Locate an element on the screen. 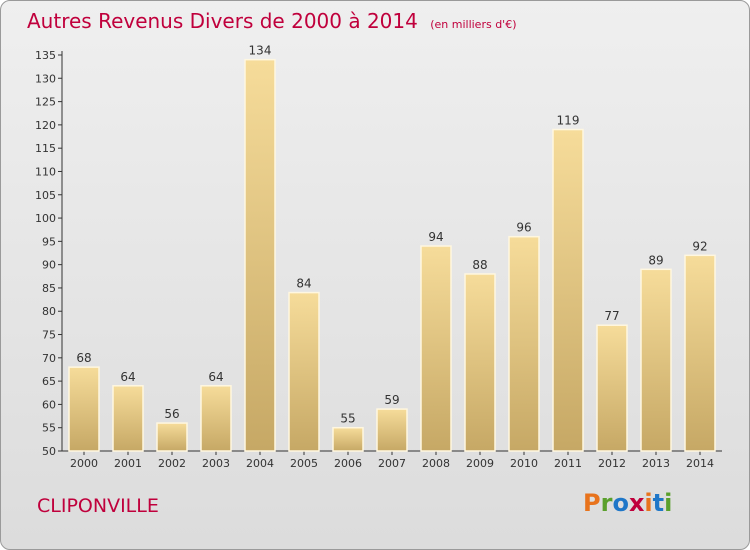 The width and height of the screenshot is (750, 550). y-tick-label: 100 is located at coordinates (45, 218).